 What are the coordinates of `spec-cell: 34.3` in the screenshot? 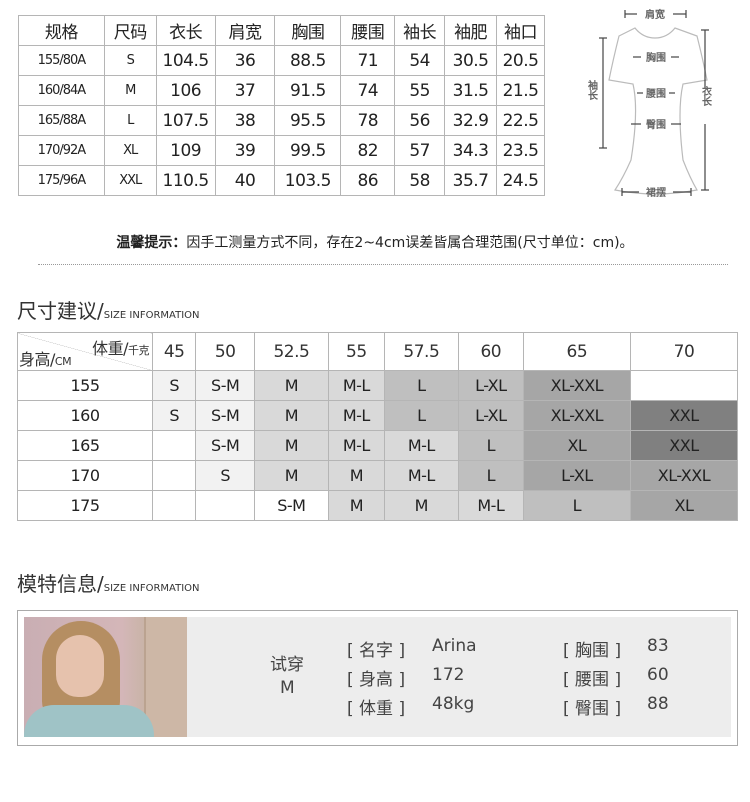 It's located at (471, 150).